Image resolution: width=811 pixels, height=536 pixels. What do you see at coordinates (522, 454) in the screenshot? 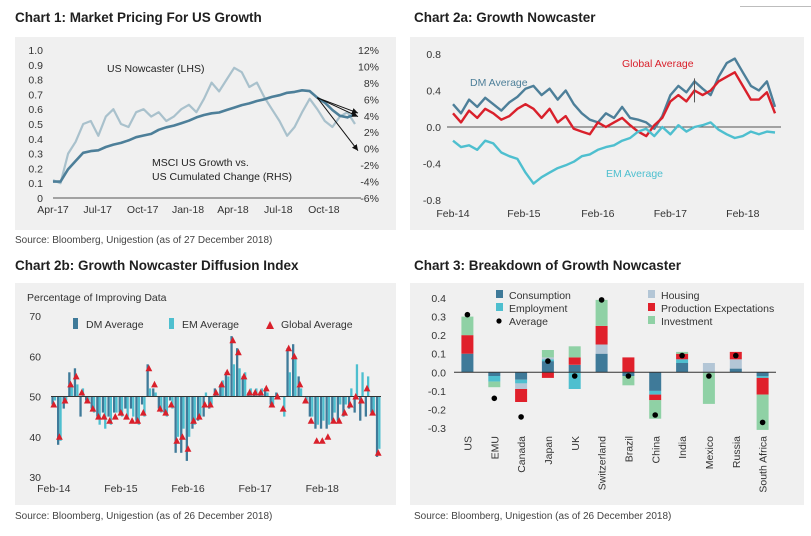
I see `x-category-label: Canada` at bounding box center [522, 454].